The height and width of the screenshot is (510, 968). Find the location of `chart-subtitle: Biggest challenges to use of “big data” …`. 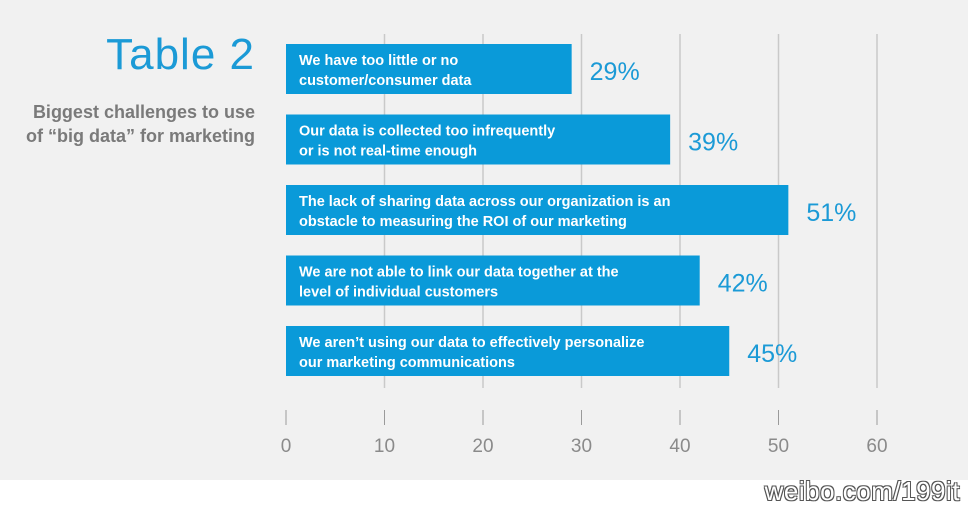

chart-subtitle: Biggest challenges to use of “big data” … is located at coordinates (137, 124).